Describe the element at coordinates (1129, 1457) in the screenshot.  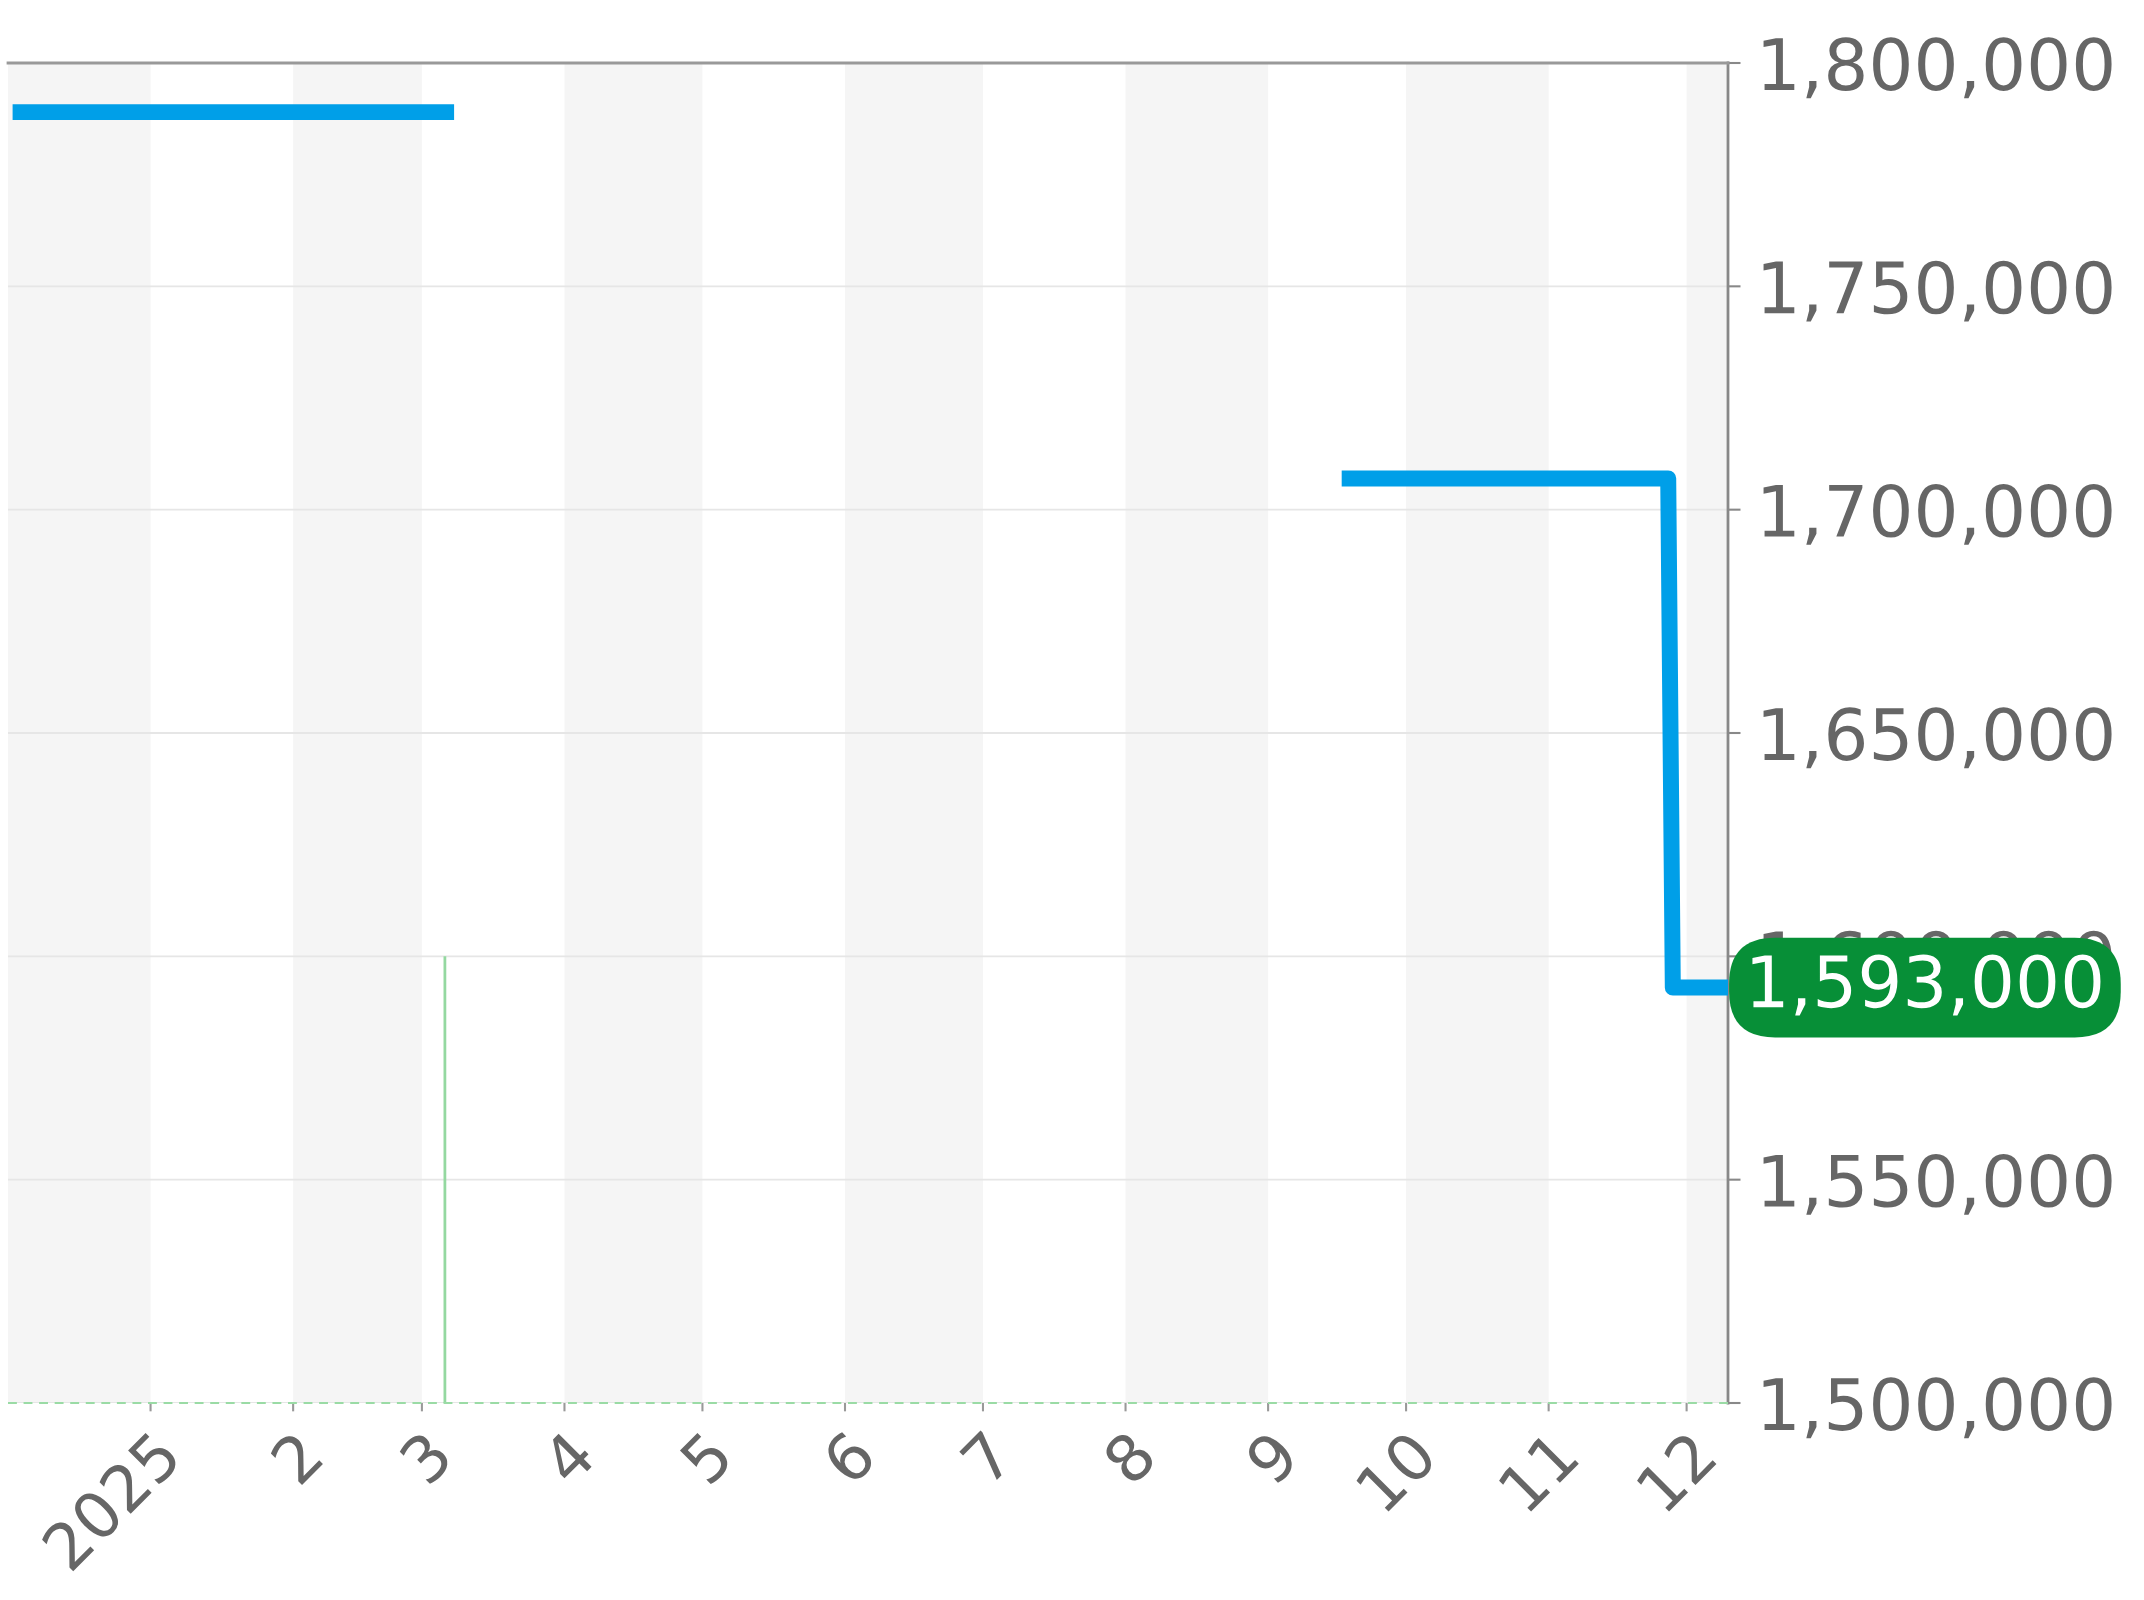
I see `x-tick-label: 8` at that location.